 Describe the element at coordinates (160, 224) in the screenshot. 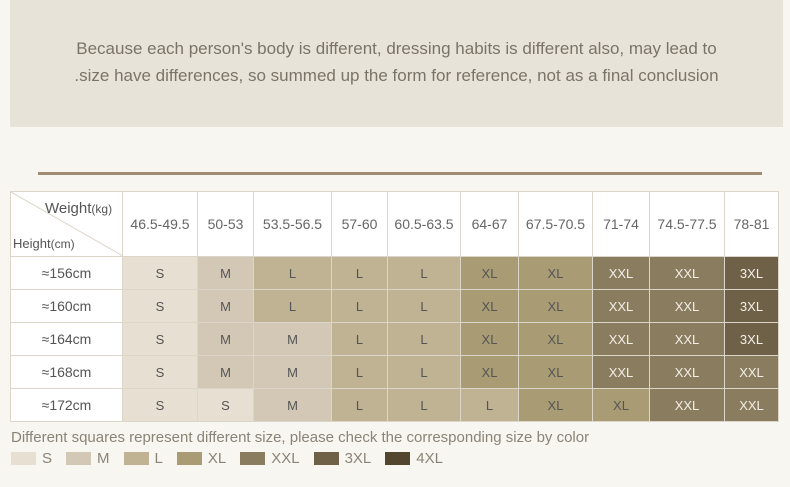

I see `weight-column-header: 46.5-49.5` at that location.